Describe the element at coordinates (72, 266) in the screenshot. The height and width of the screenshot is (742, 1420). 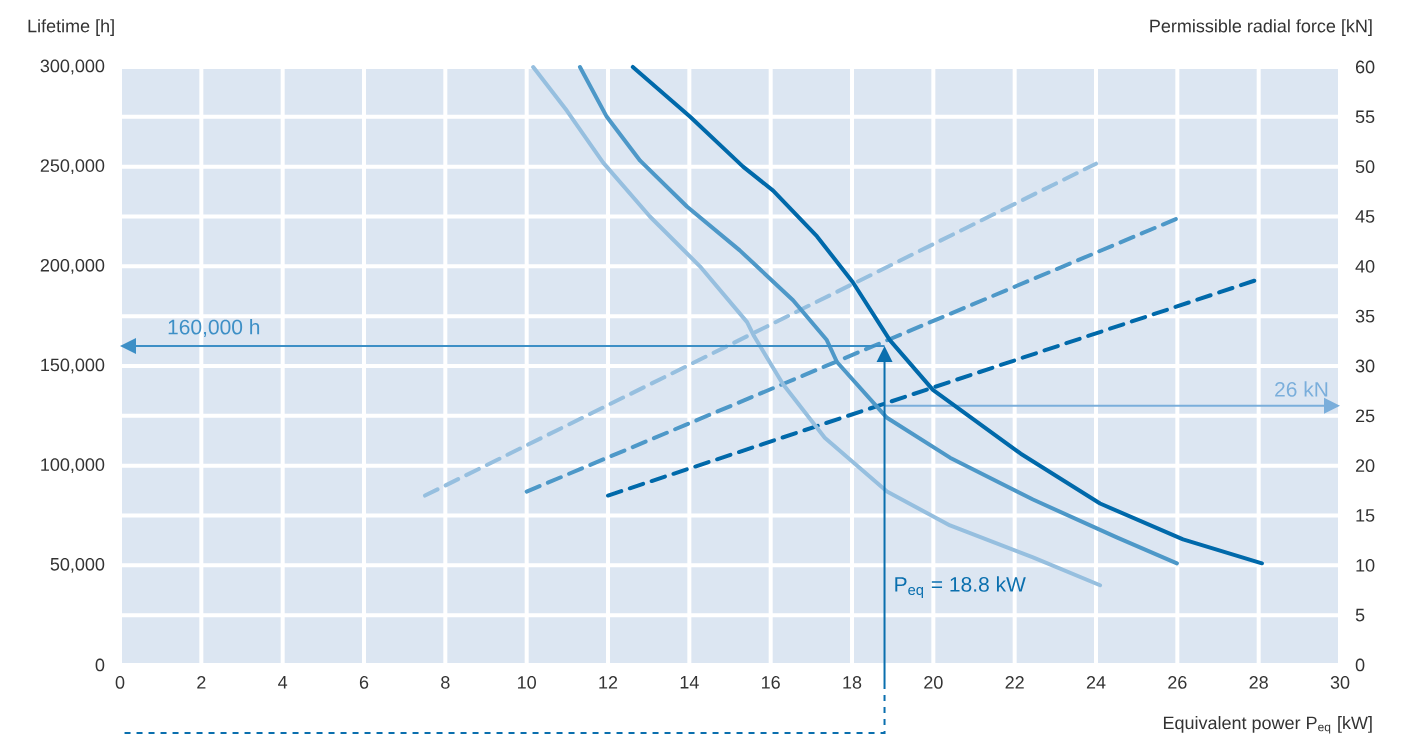
I see `y-tick-label: 200,000` at that location.